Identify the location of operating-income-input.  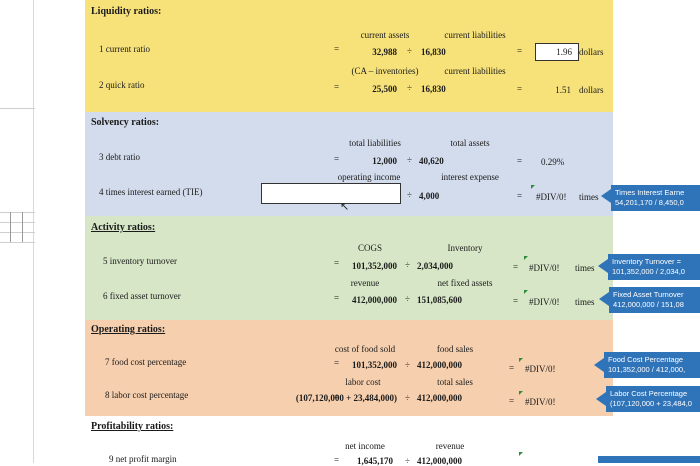
(331, 193).